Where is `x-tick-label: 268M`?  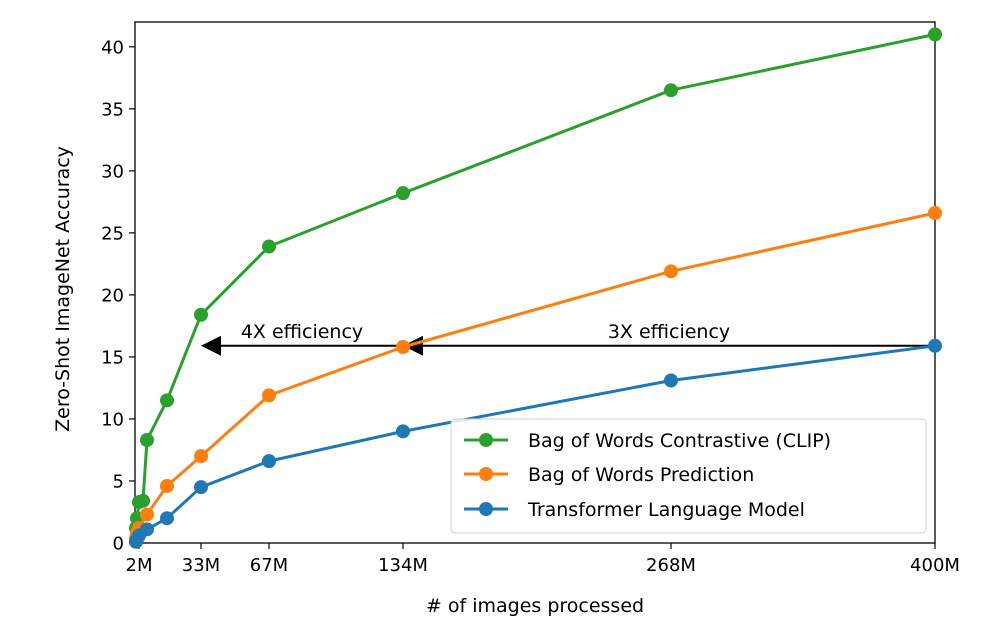 x-tick-label: 268M is located at coordinates (671, 565).